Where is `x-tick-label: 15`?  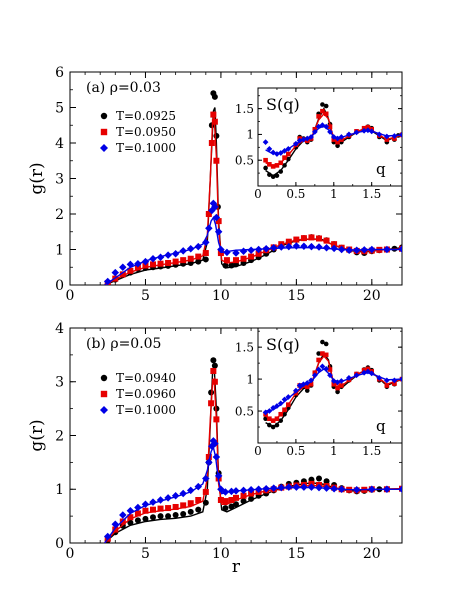
x-tick-label: 15 is located at coordinates (296, 296).